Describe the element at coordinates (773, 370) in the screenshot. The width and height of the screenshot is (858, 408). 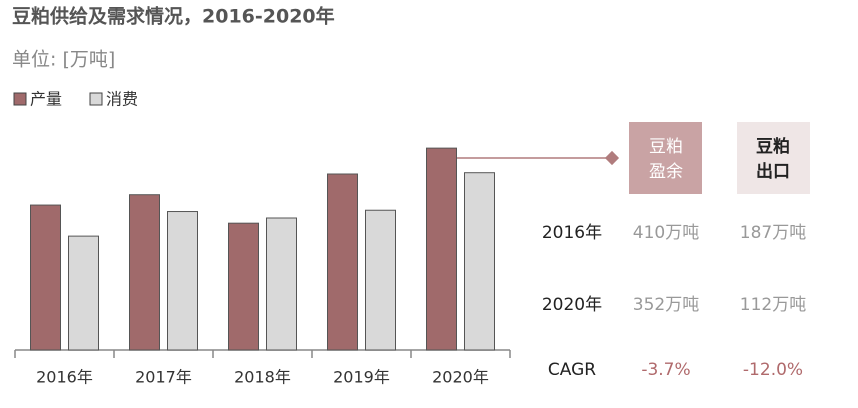
I see `table-cell: -12.0%` at that location.